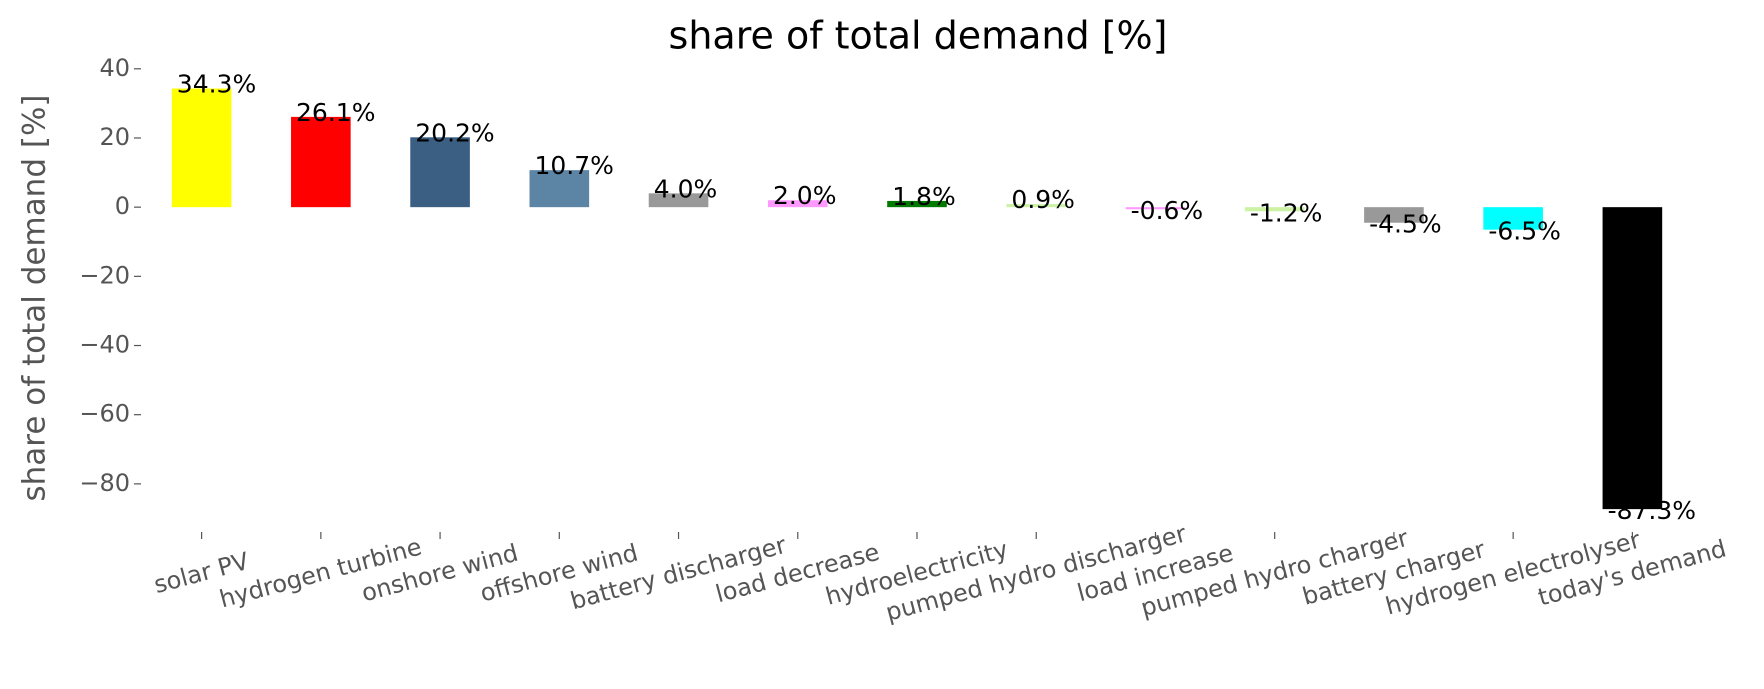  I want to click on value-label: 26.1%, so click(335, 112).